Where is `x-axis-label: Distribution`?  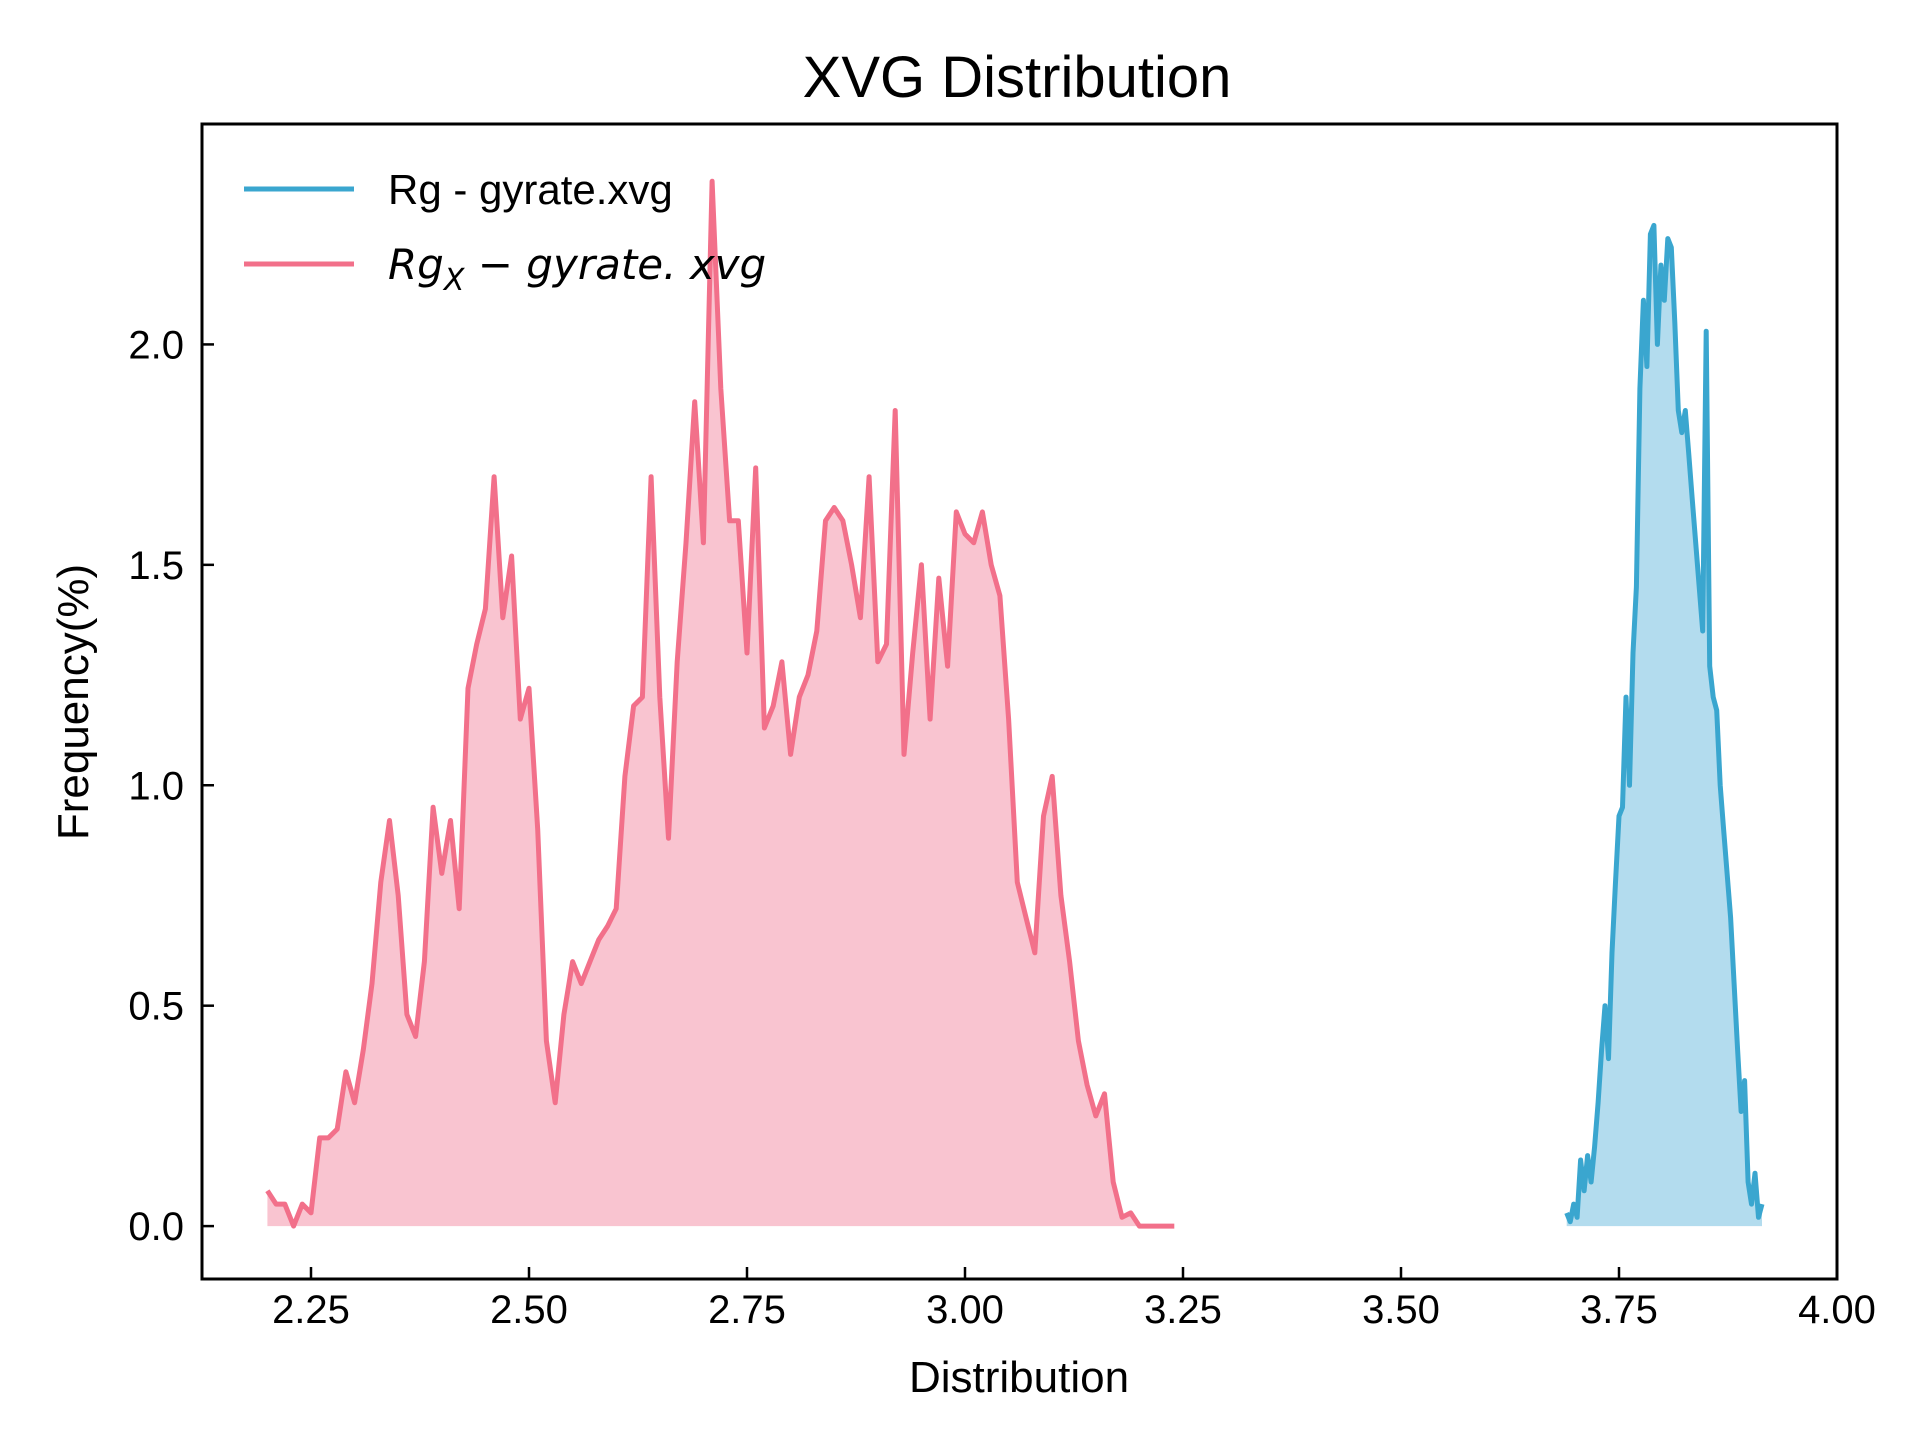 x-axis-label: Distribution is located at coordinates (1019, 1377).